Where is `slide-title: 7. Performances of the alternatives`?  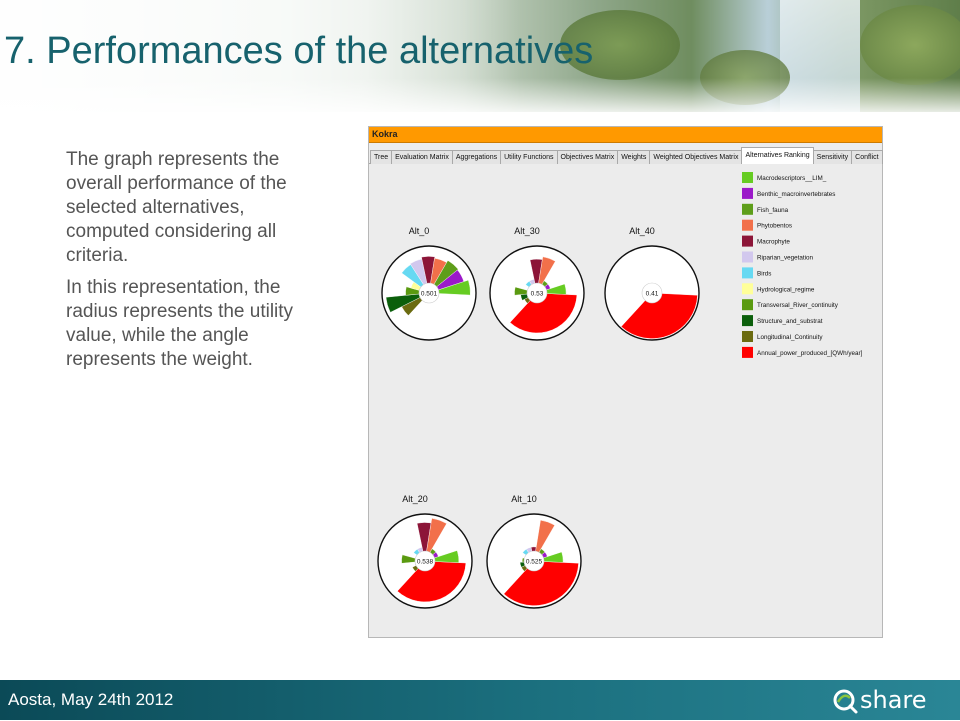 slide-title: 7. Performances of the alternatives is located at coordinates (299, 51).